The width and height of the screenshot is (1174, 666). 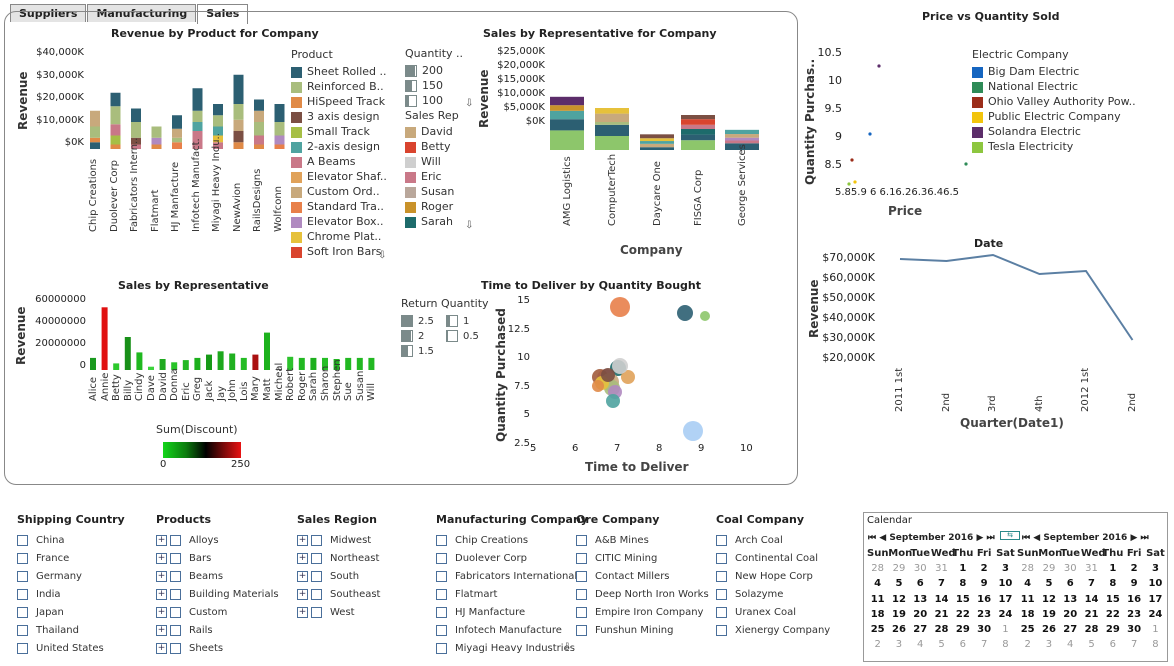 I want to click on product-legend-item: 2-axis design, so click(x=335, y=146).